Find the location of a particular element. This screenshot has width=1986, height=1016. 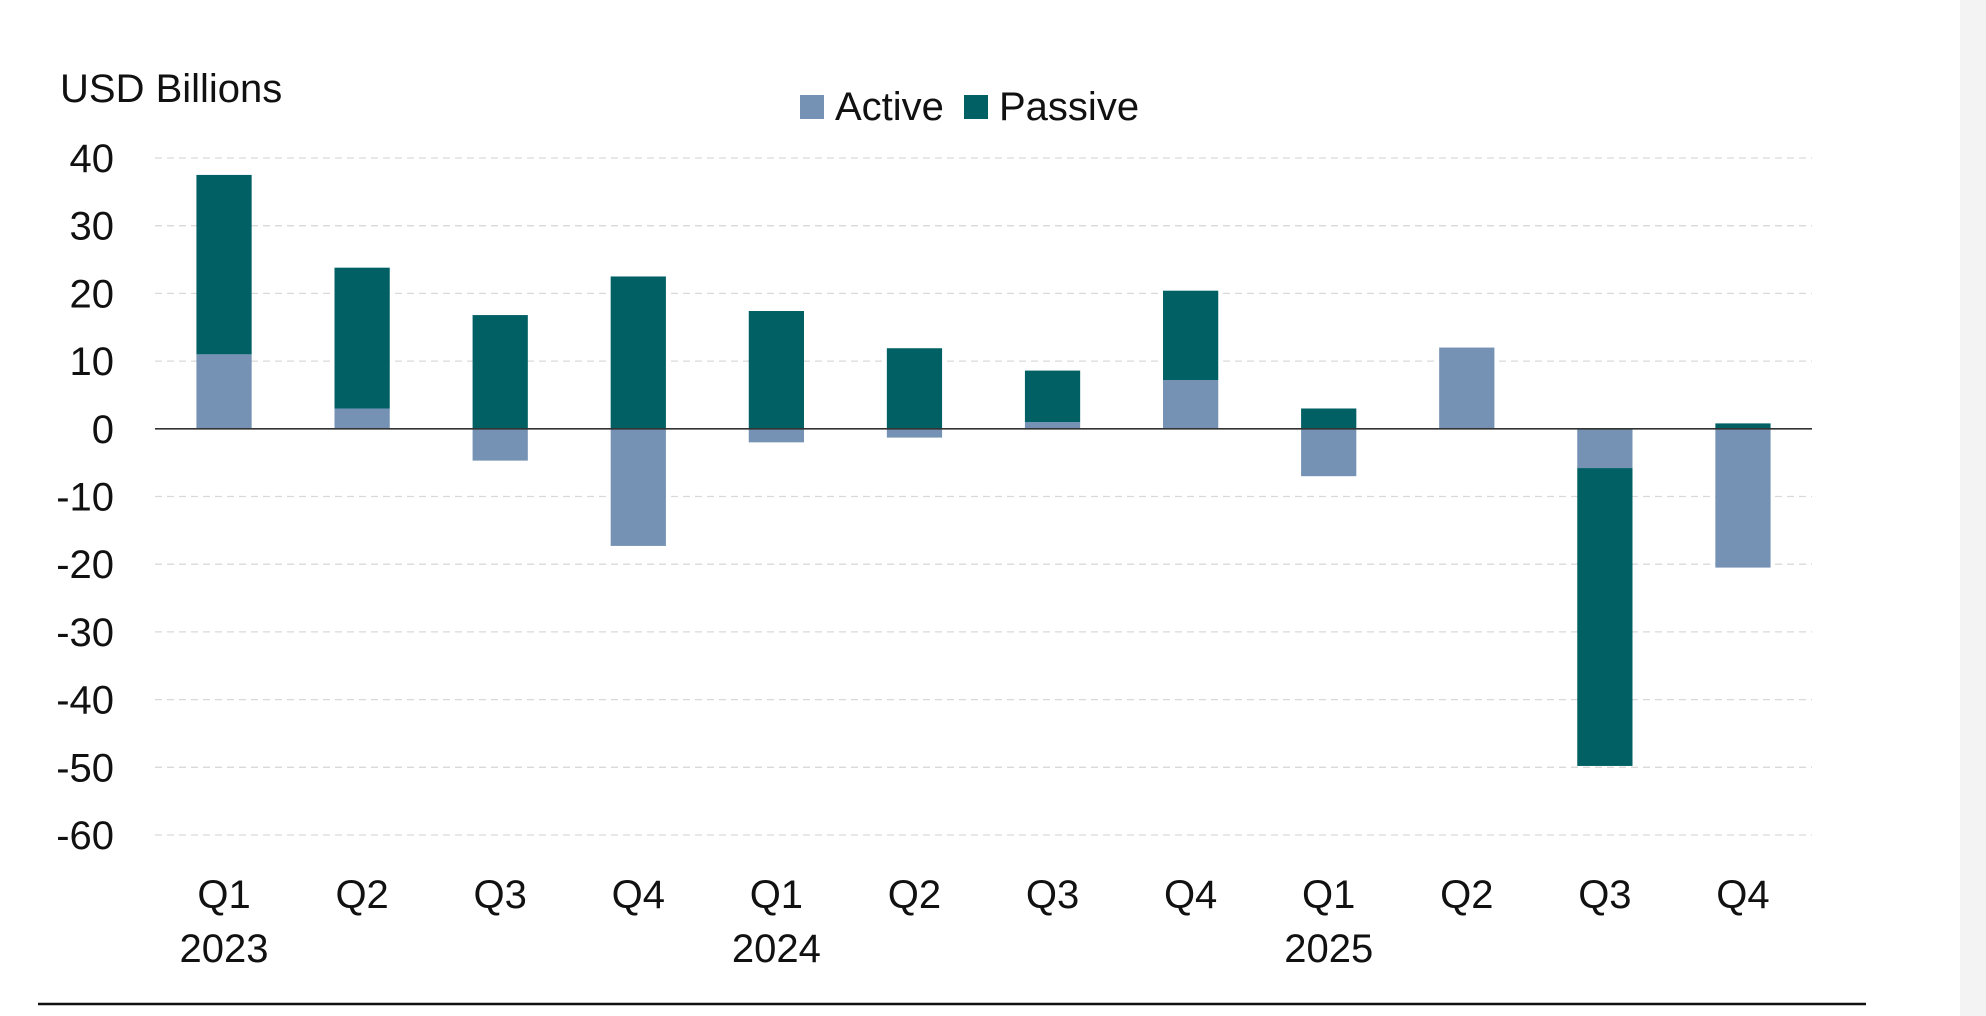

y-tick-label: -10 is located at coordinates (85, 498).